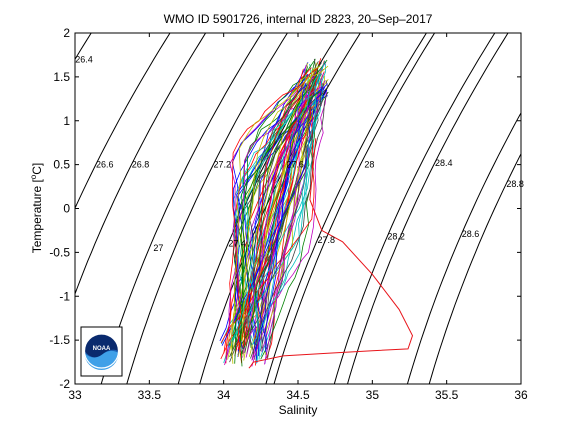  I want to click on y-tick-label: -2, so click(64, 384).